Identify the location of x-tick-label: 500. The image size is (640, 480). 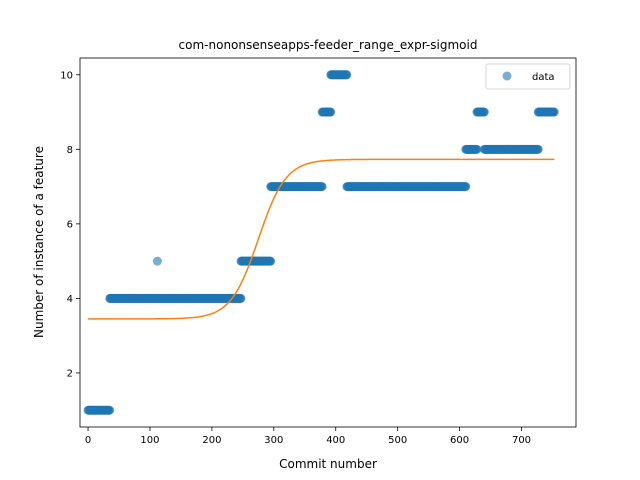
(397, 440).